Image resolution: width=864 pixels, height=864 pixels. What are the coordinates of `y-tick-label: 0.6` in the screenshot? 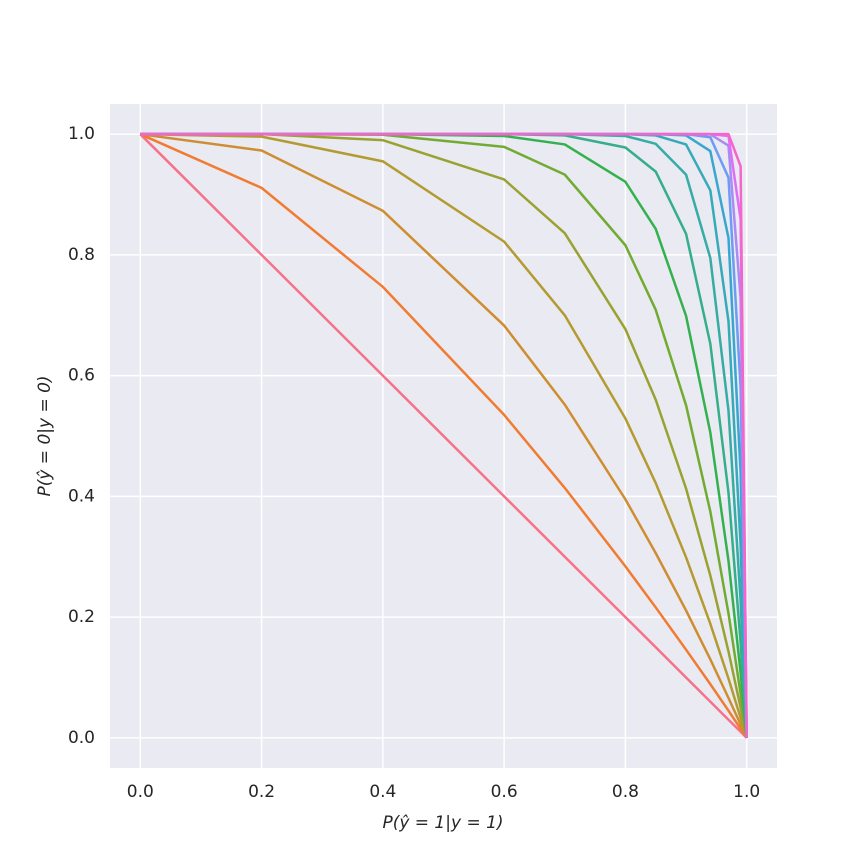 It's located at (81, 376).